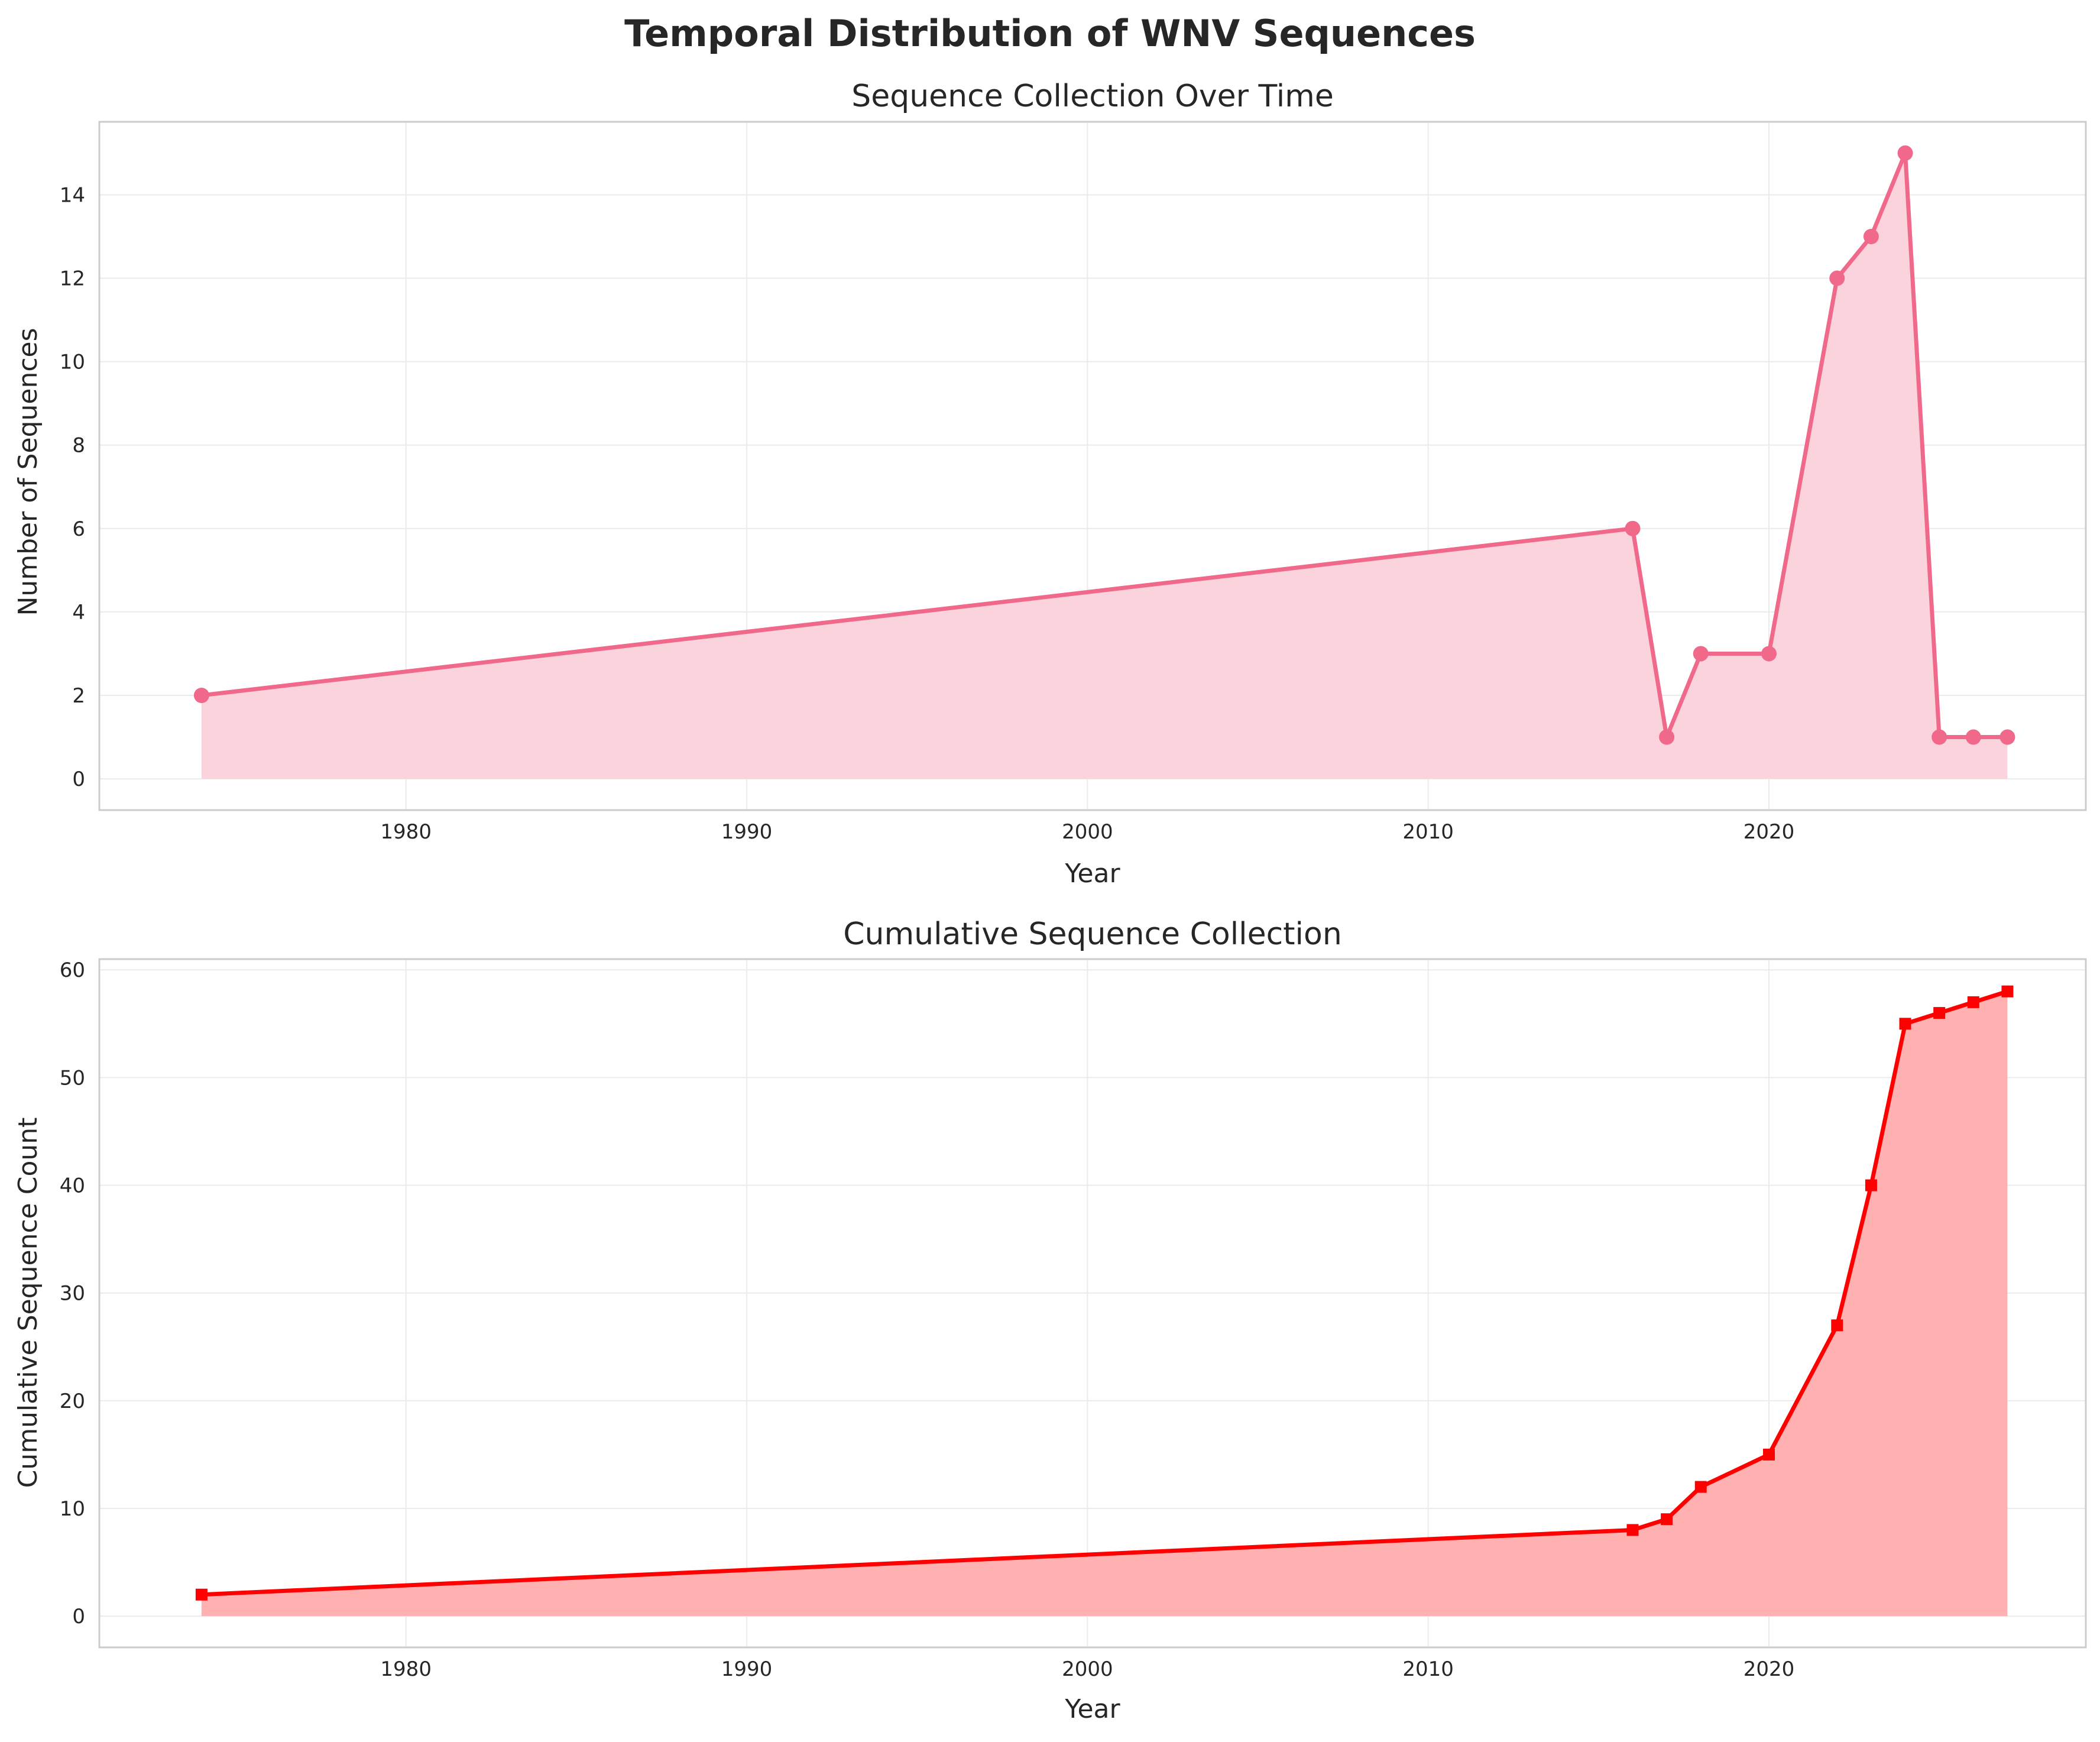 The height and width of the screenshot is (1742, 2100). What do you see at coordinates (79, 612) in the screenshot?
I see `y-tick-label: 4` at bounding box center [79, 612].